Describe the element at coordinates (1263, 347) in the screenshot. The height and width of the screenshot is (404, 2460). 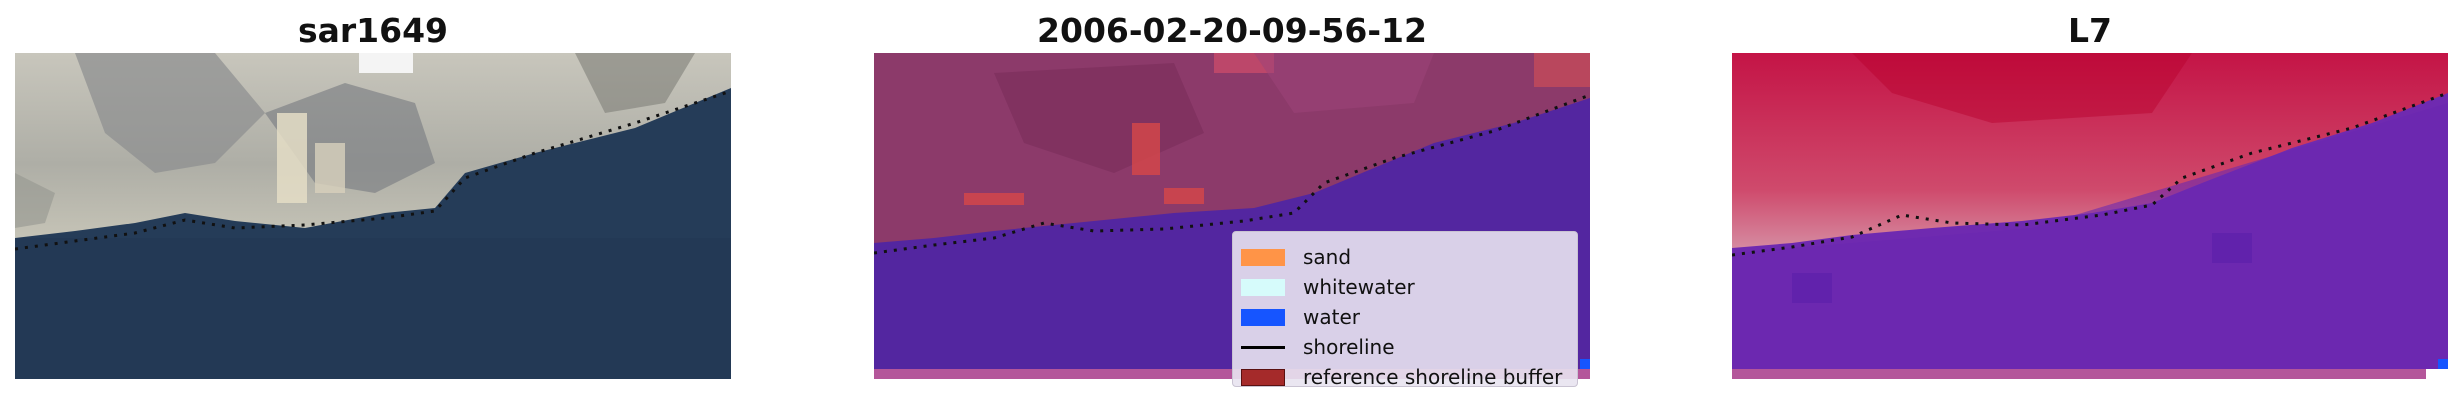
I see `shoreline-line-swatch` at that location.